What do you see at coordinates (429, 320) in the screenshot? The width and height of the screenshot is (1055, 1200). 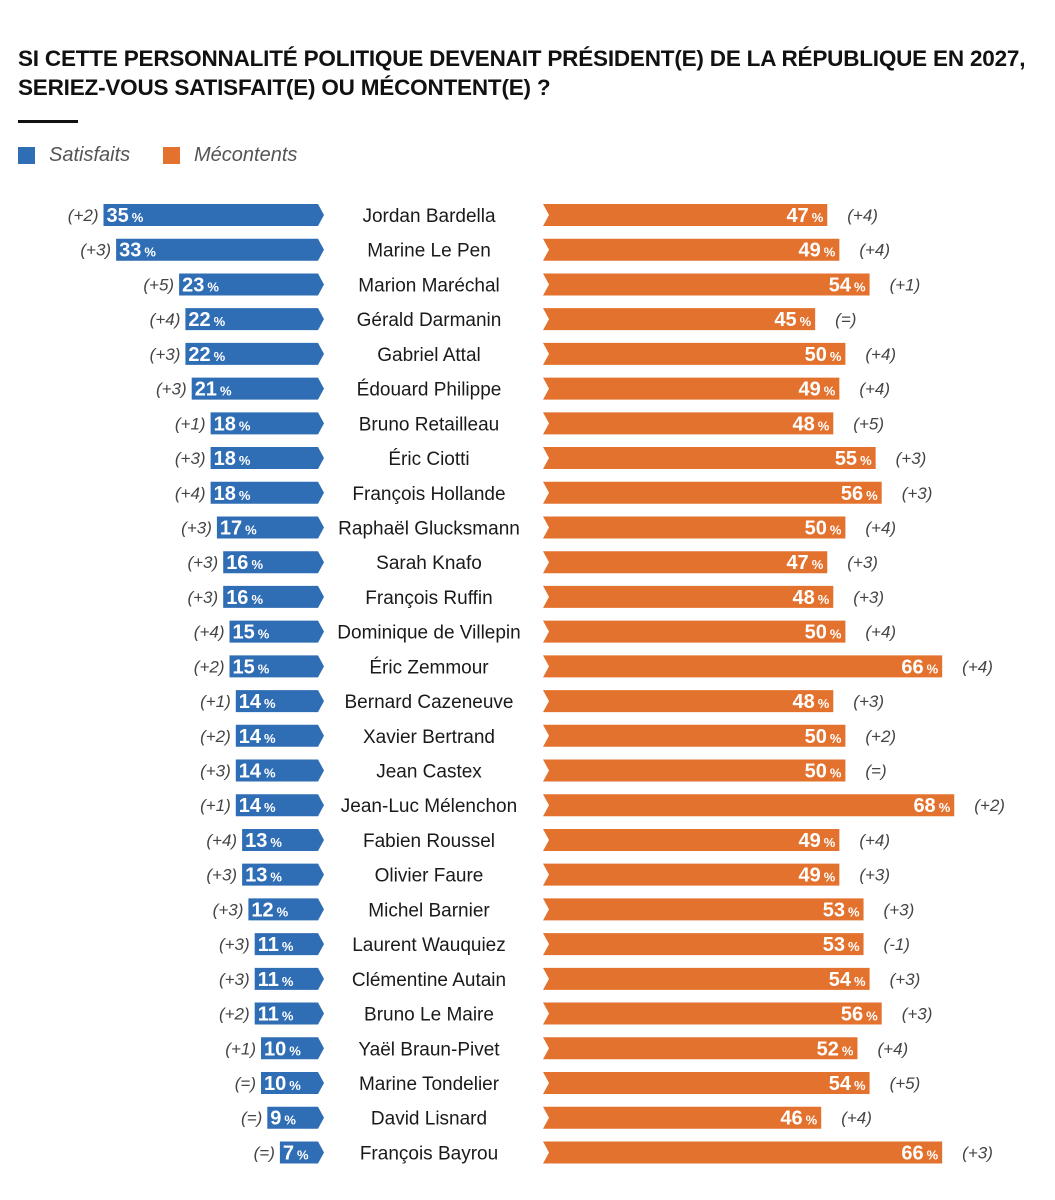 I see `politician-name-label: Gérald Darmanin` at bounding box center [429, 320].